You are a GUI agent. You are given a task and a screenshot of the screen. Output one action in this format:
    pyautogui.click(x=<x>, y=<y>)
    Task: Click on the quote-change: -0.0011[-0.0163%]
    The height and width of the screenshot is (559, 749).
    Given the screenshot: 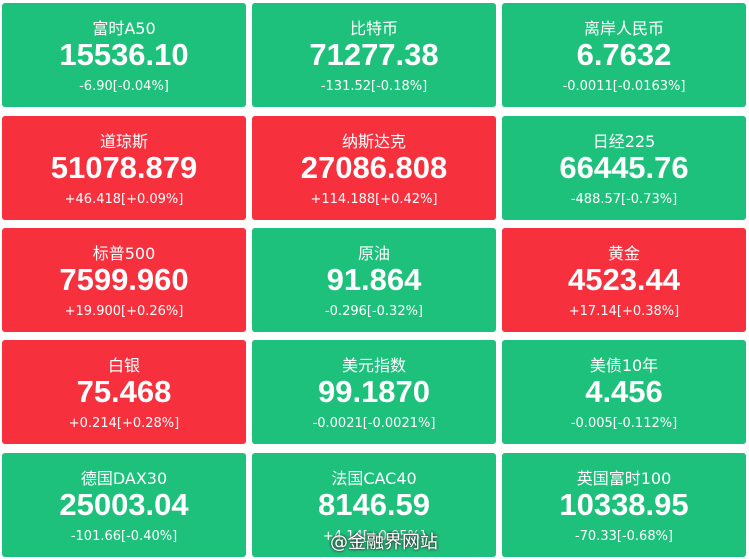 What is the action you would take?
    pyautogui.click(x=624, y=86)
    